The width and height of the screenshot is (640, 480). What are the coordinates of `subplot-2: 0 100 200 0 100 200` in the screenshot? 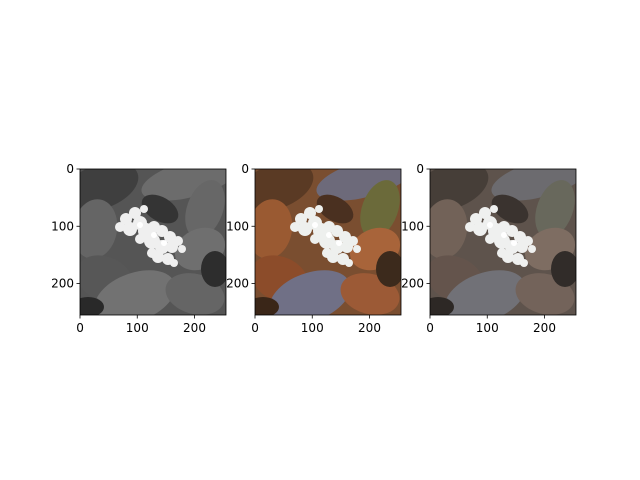 It's located at (322, 242).